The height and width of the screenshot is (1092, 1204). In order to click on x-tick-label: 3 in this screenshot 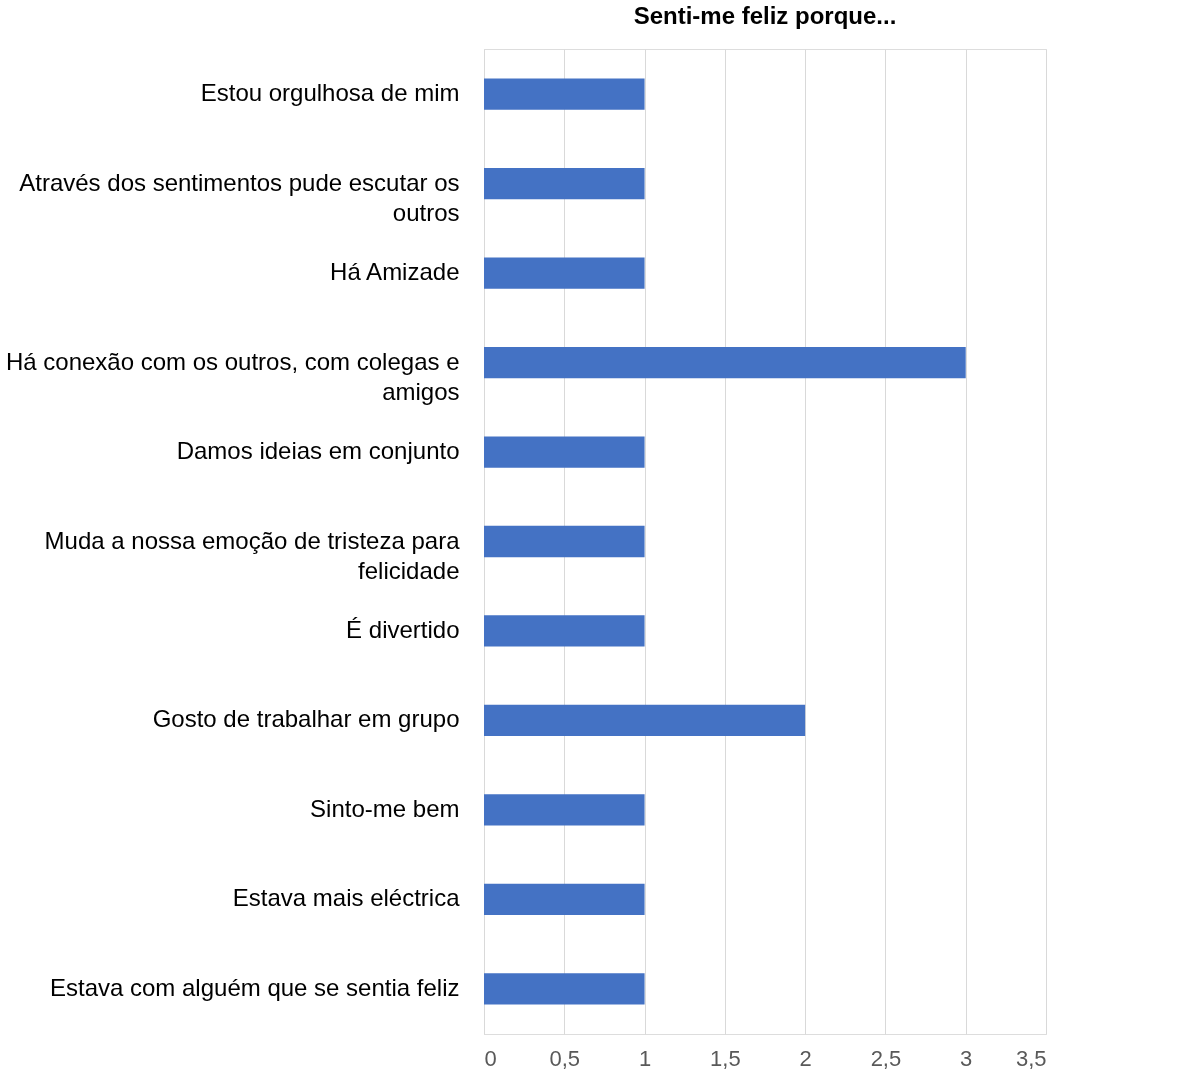, I will do `click(966, 1058)`.